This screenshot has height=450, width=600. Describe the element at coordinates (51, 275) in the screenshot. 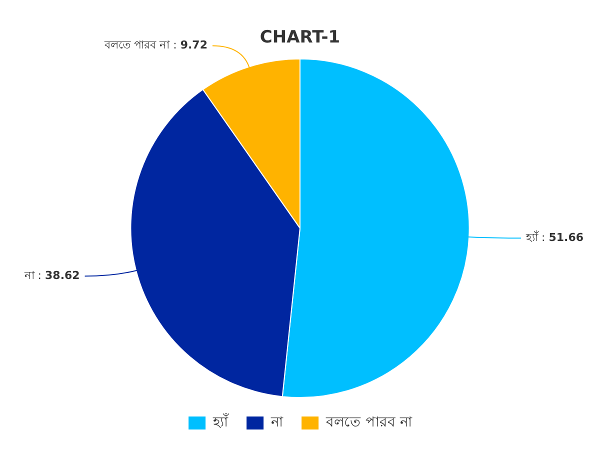

I see `data-label: না : 38.62` at that location.